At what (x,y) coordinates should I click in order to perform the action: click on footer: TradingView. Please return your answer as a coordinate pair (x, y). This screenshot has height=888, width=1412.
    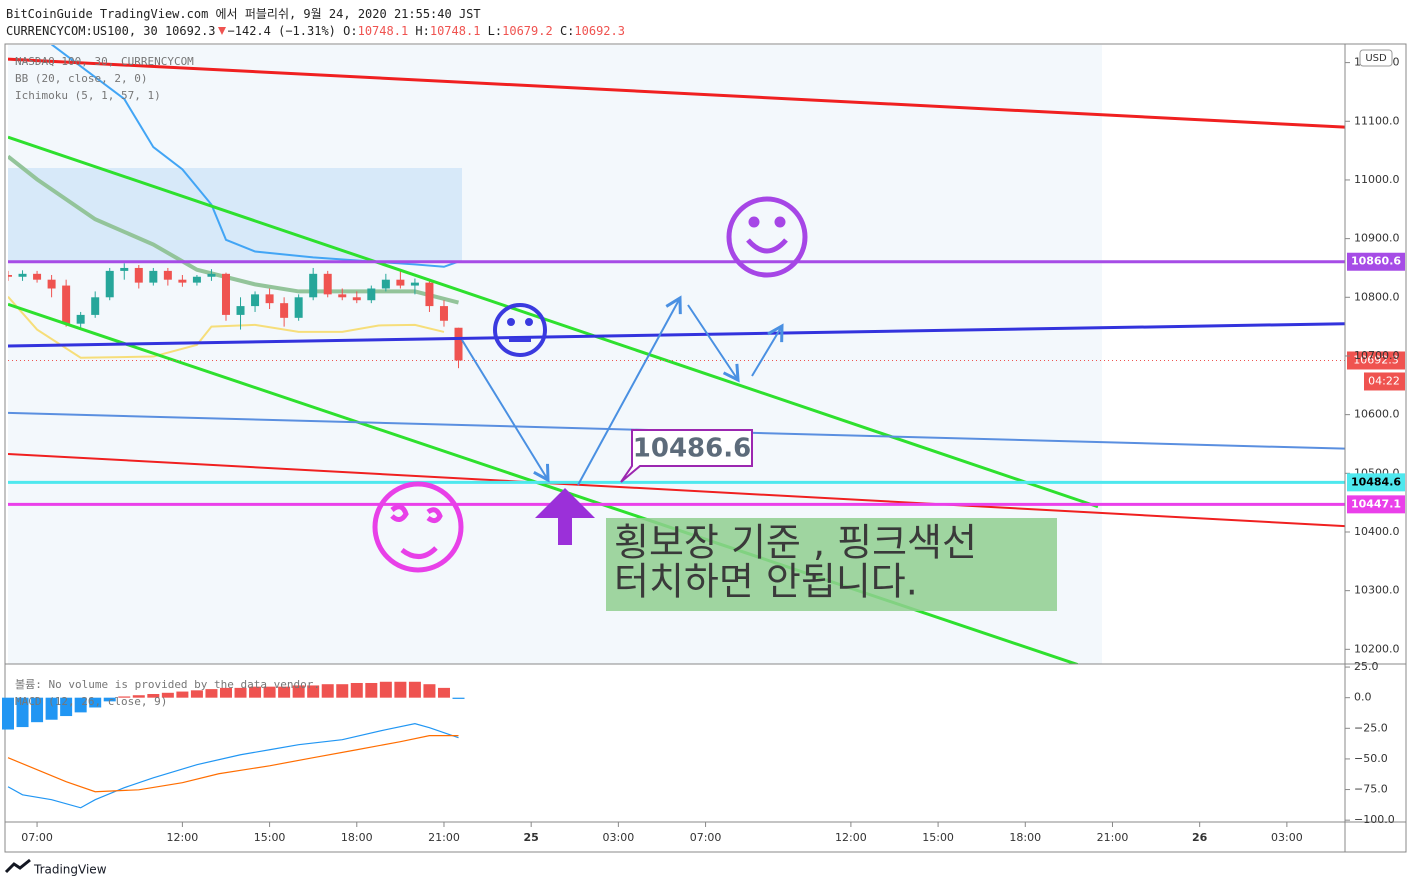
    Looking at the image, I should click on (70, 870).